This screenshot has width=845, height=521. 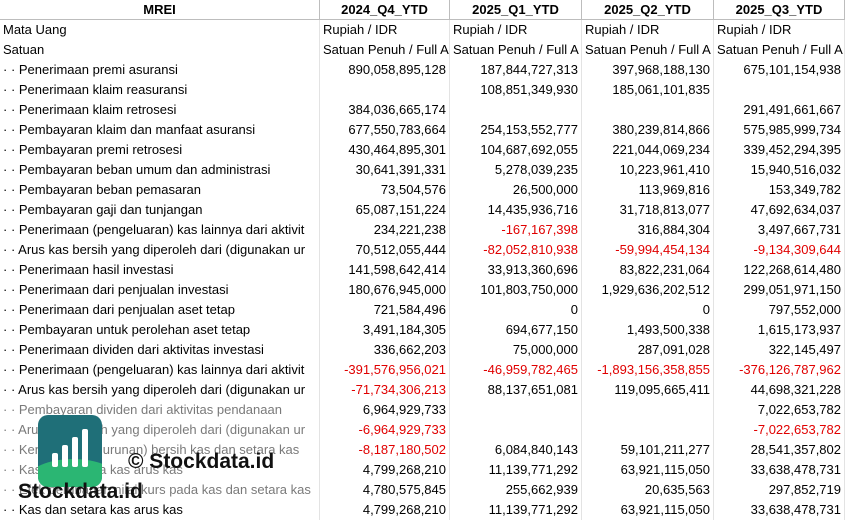 What do you see at coordinates (160, 310) in the screenshot?
I see `row-label: · · Penerimaan dari penjualan aset tetap` at bounding box center [160, 310].